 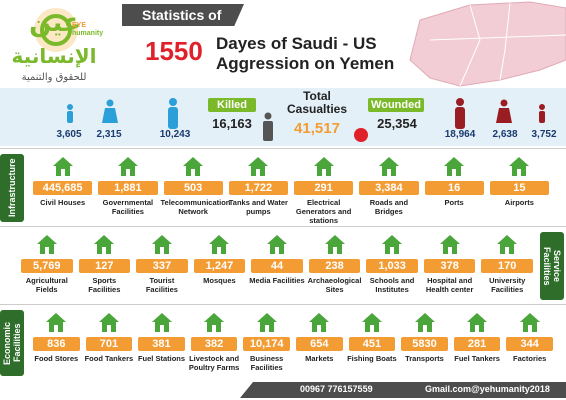 What do you see at coordinates (454, 202) in the screenshot?
I see `item-label: Ports` at bounding box center [454, 202].